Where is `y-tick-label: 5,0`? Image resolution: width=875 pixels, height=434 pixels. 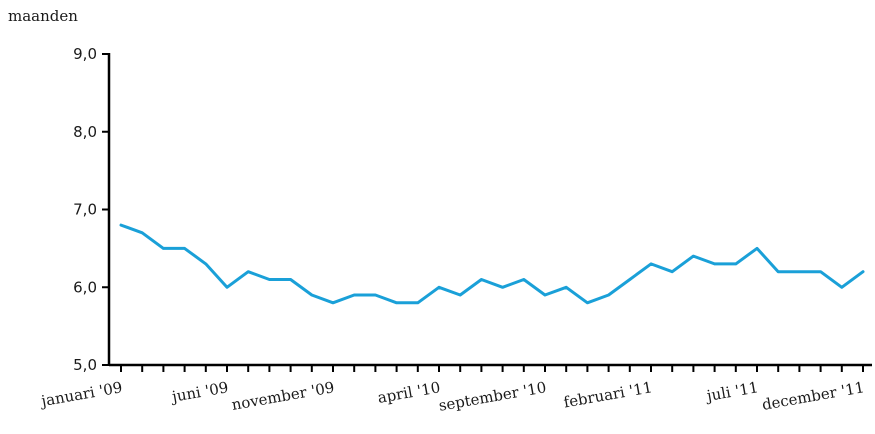 y-tick-label: 5,0 is located at coordinates (85, 365).